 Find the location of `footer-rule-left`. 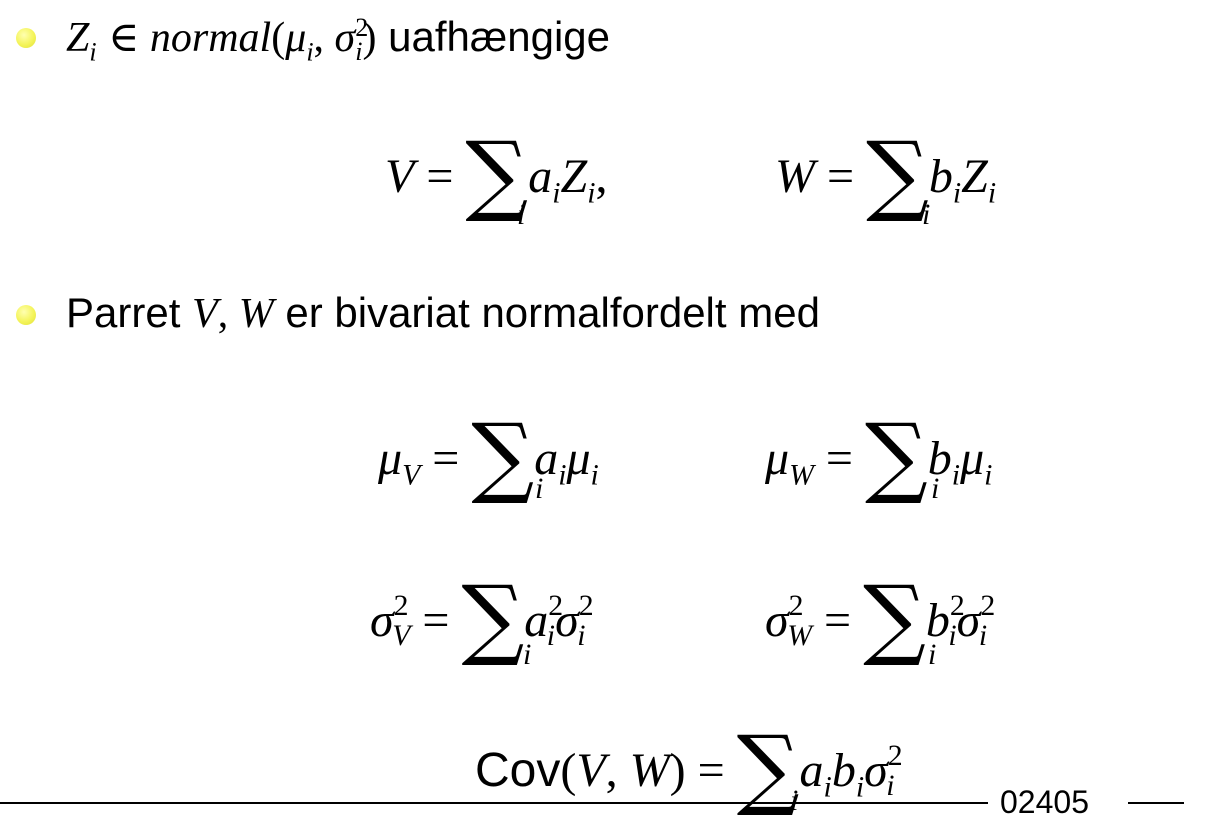

footer-rule-left is located at coordinates (494, 803).